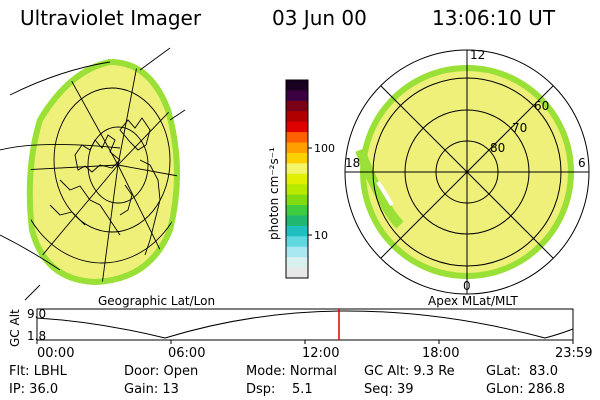  Describe the element at coordinates (15, 328) in the screenshot. I see `altitude-ylabel: GC Alt` at that location.